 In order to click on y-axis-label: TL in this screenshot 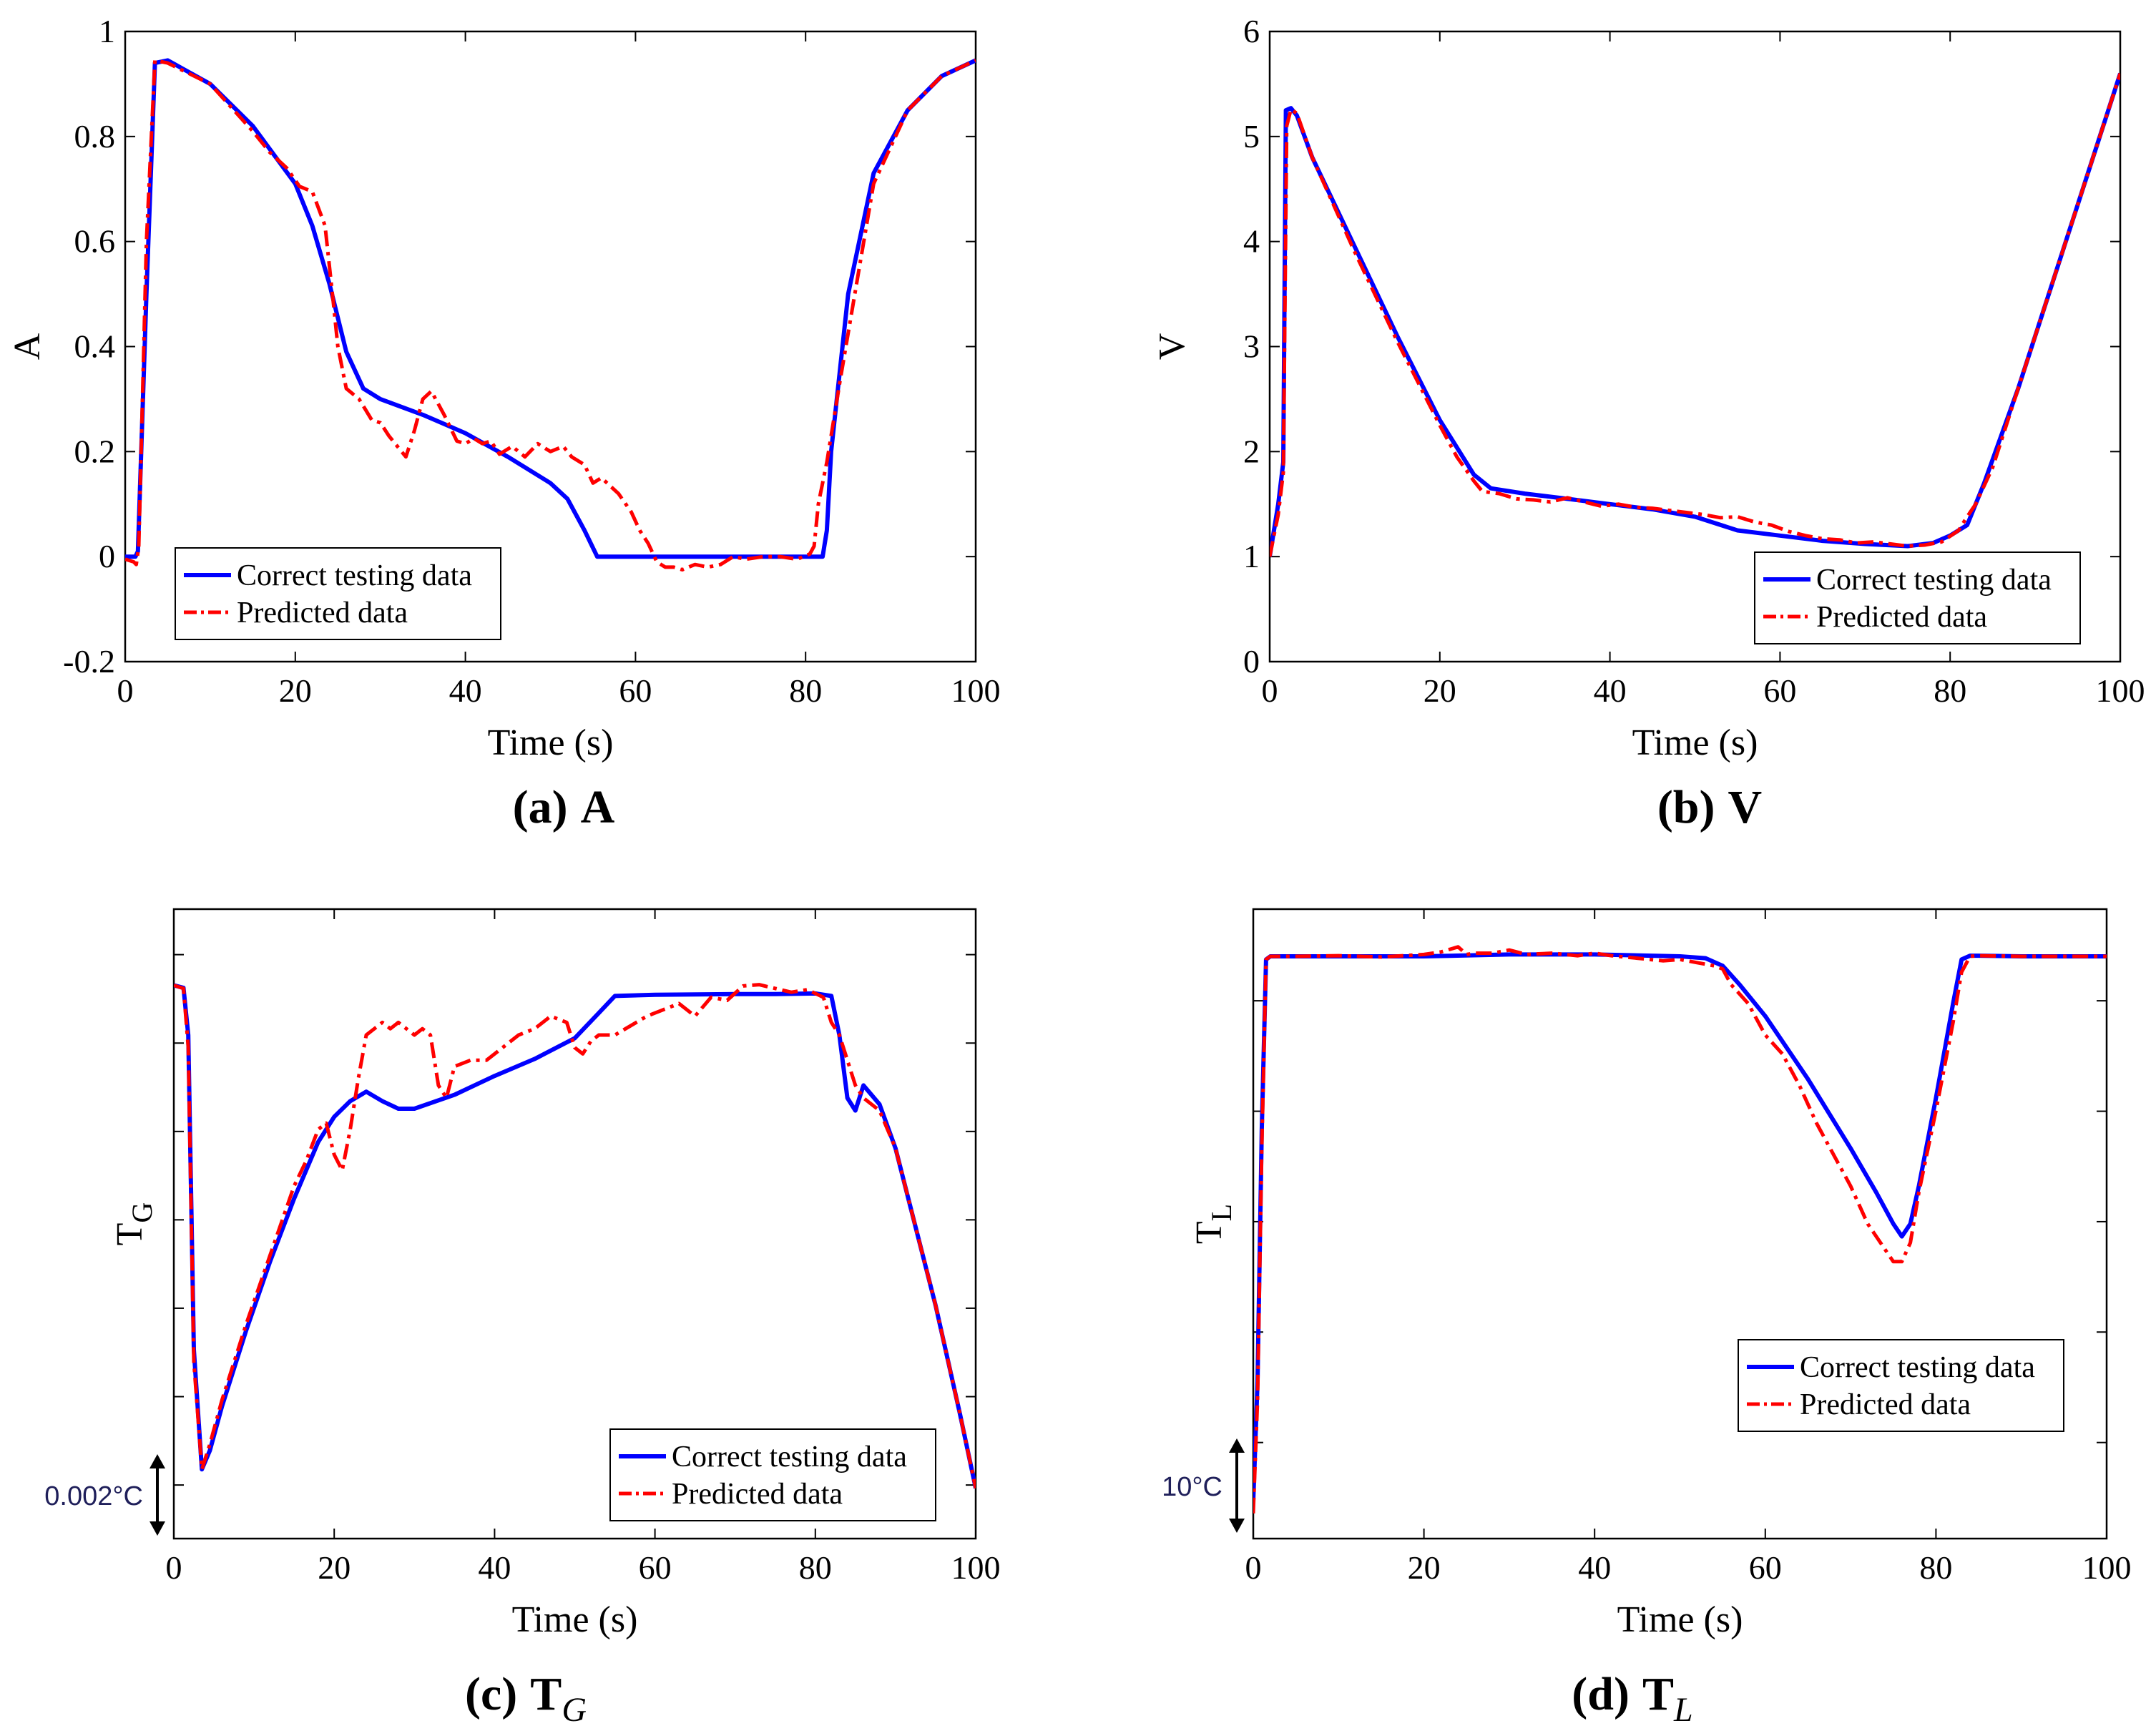, I will do `click(1213, 1224)`.